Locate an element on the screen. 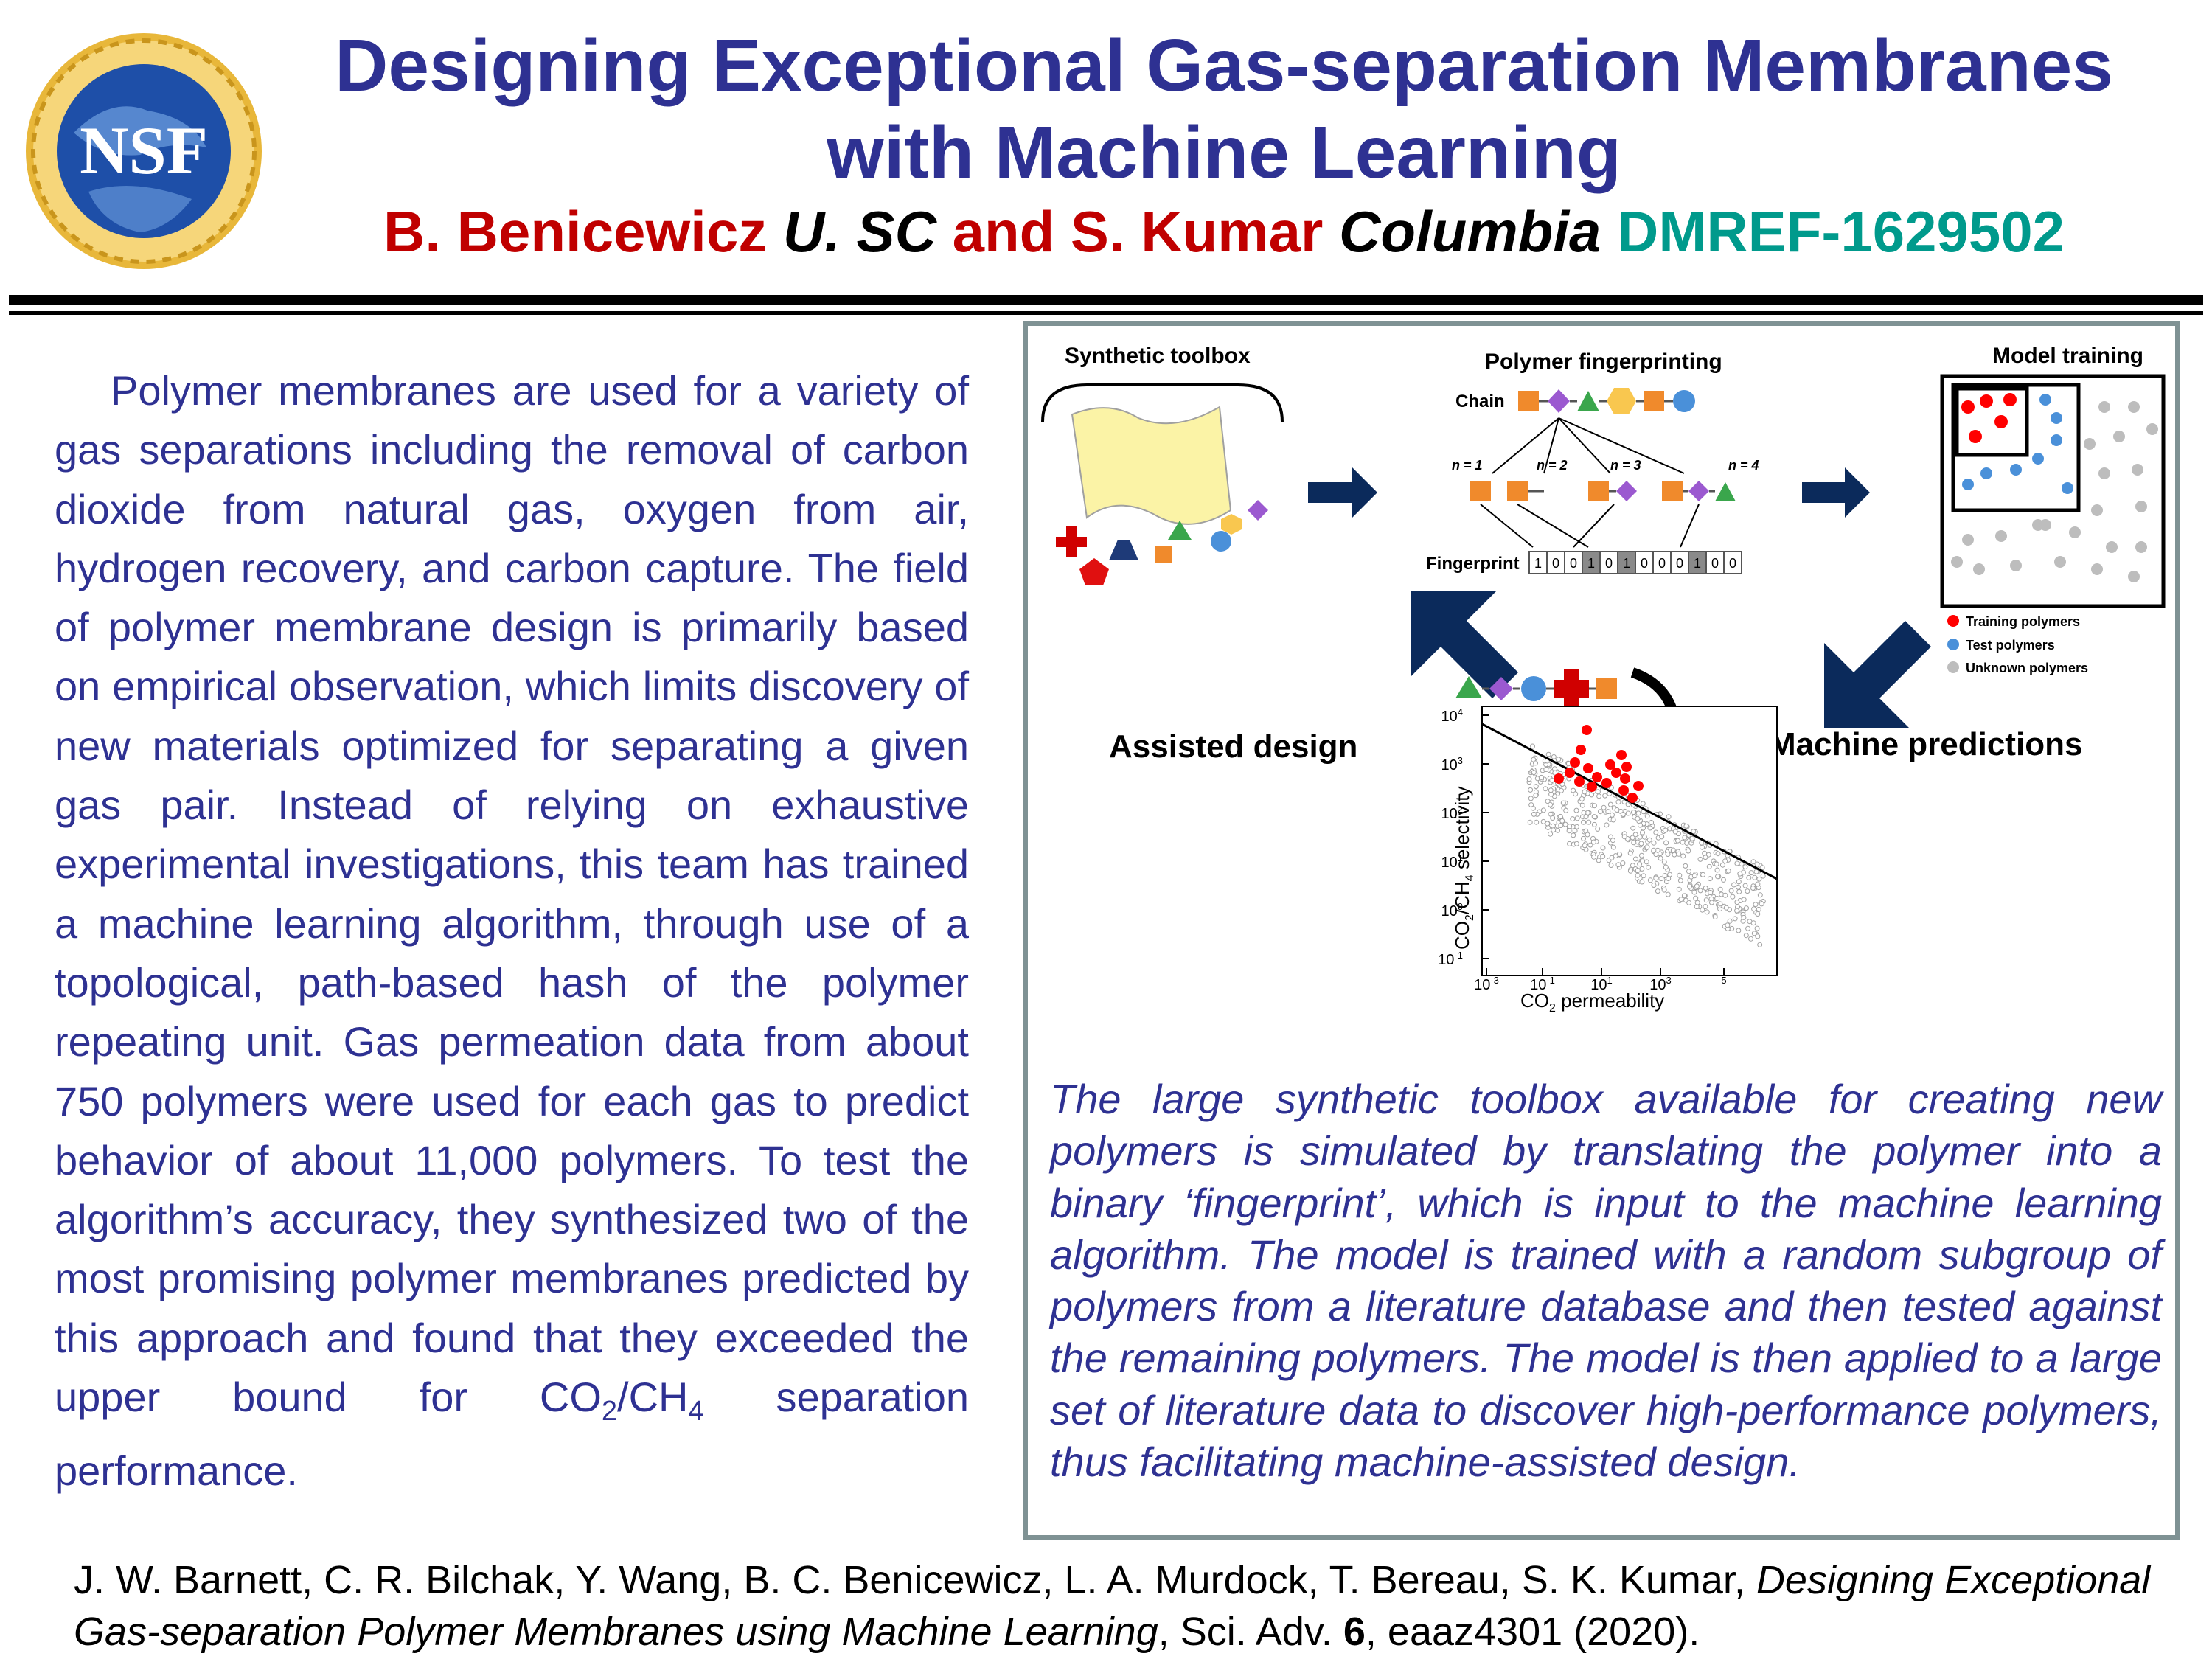  plot-y-tick: 10⁻¹ is located at coordinates (1450, 959).